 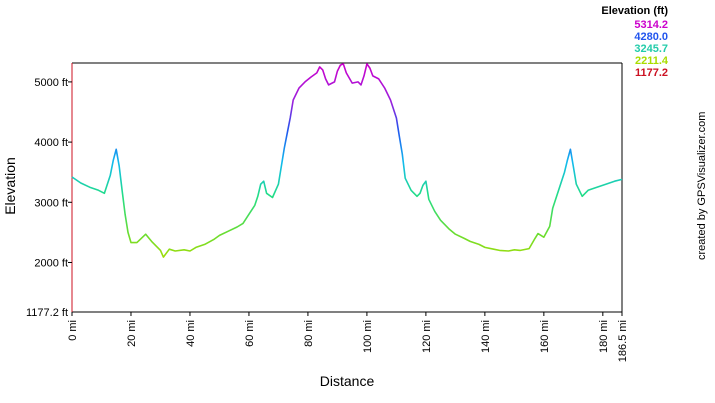 I want to click on x-tick-label: 186.5 mi, so click(x=623, y=341).